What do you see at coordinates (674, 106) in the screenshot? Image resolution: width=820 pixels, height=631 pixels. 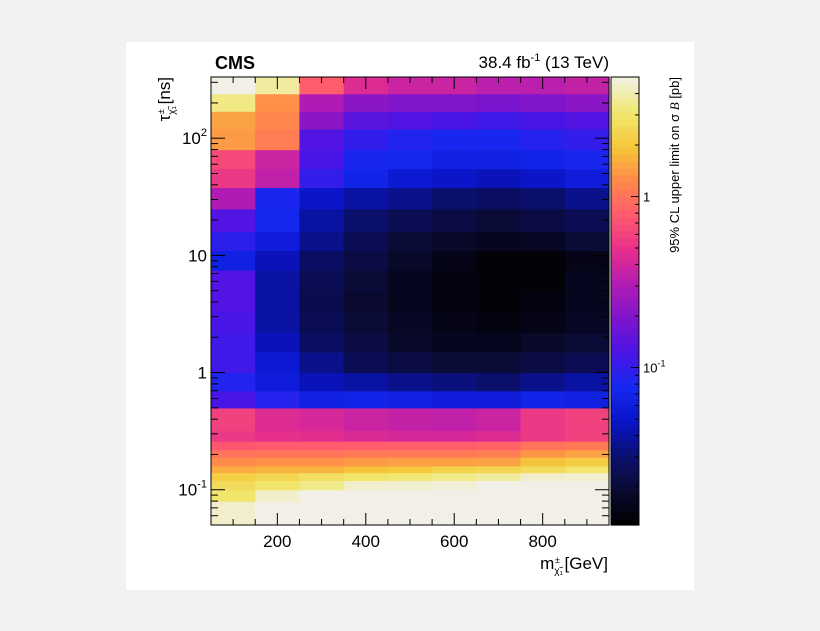 I see `z-axis-label-symbol: B` at bounding box center [674, 106].